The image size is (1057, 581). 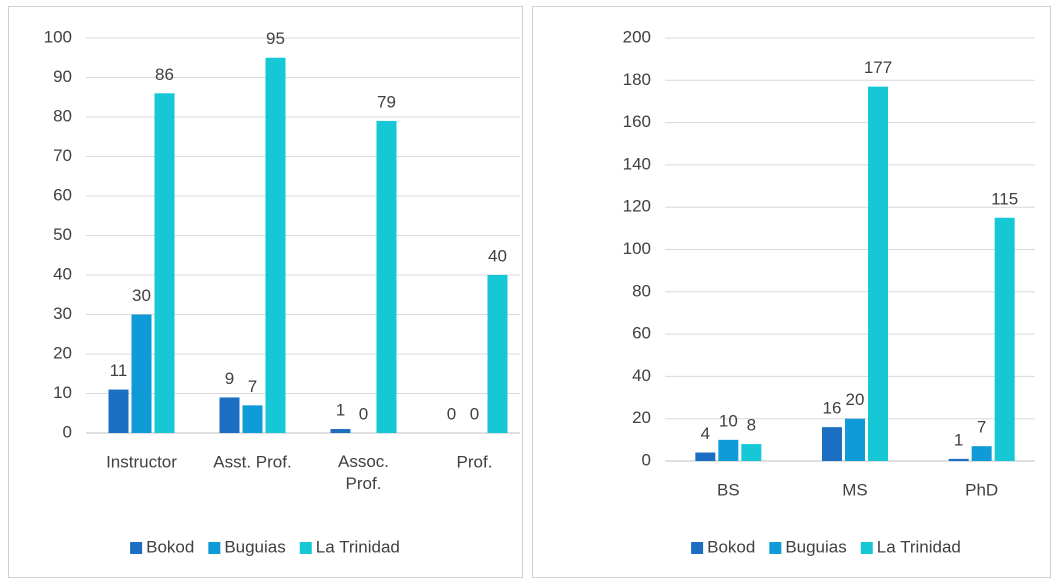 I want to click on x-tick-label: Instructor, so click(x=141, y=461).